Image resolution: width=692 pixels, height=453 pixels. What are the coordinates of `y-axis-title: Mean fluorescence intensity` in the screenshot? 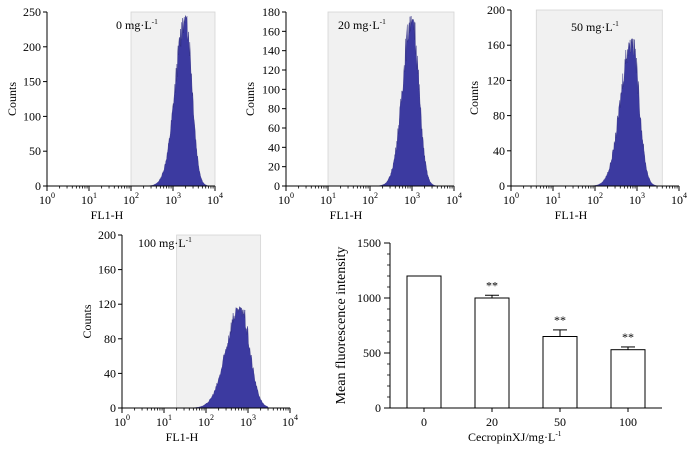 It's located at (341, 326).